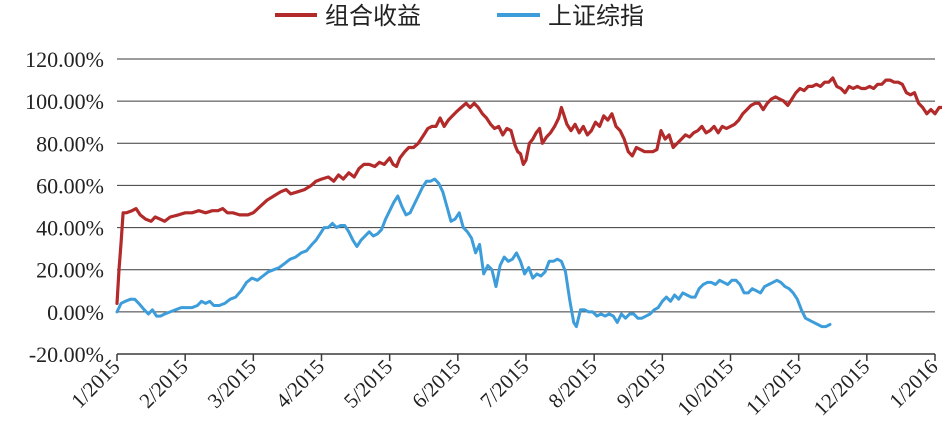  I want to click on x-tick-label: 11/2015, so click(773, 387).